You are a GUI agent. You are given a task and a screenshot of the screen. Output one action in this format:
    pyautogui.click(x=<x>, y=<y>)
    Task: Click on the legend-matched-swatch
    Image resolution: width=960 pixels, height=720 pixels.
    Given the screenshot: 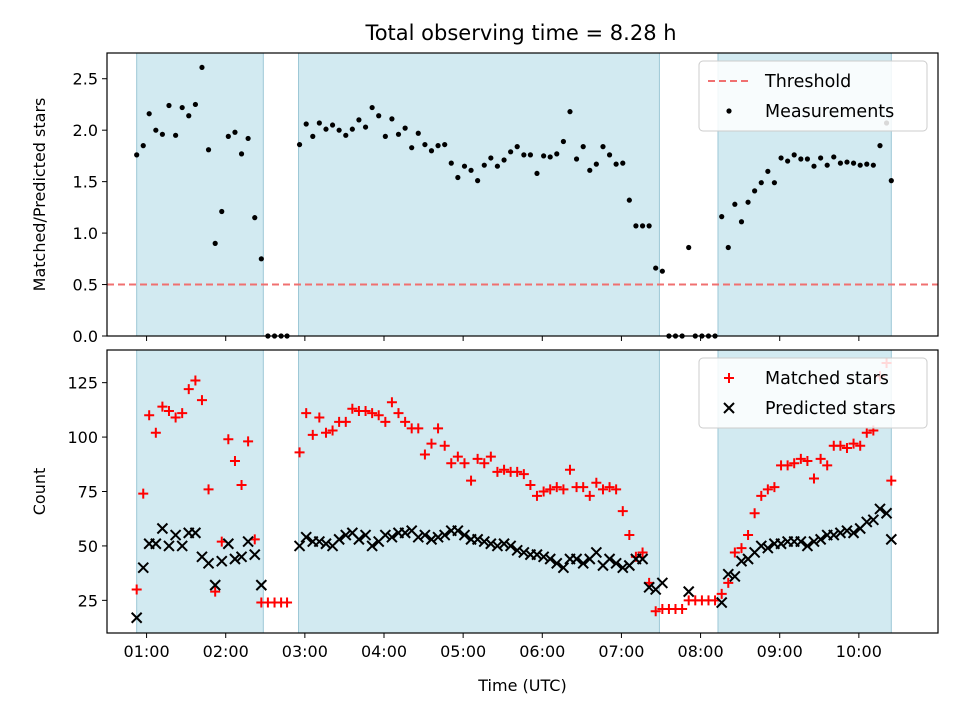 What is the action you would take?
    pyautogui.click(x=729, y=378)
    